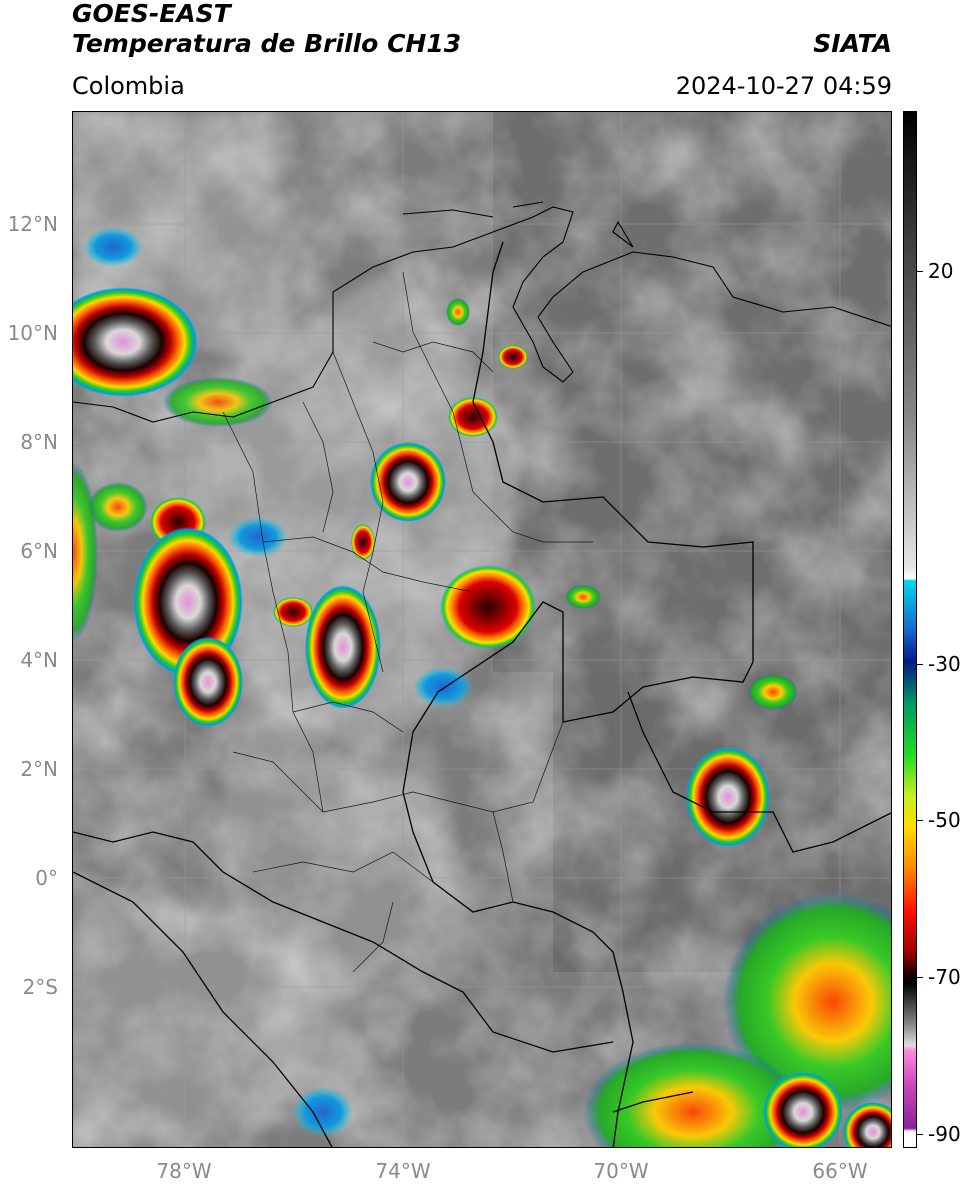  What do you see at coordinates (944, 820) in the screenshot?
I see `colorbar-label-minus50: -50` at bounding box center [944, 820].